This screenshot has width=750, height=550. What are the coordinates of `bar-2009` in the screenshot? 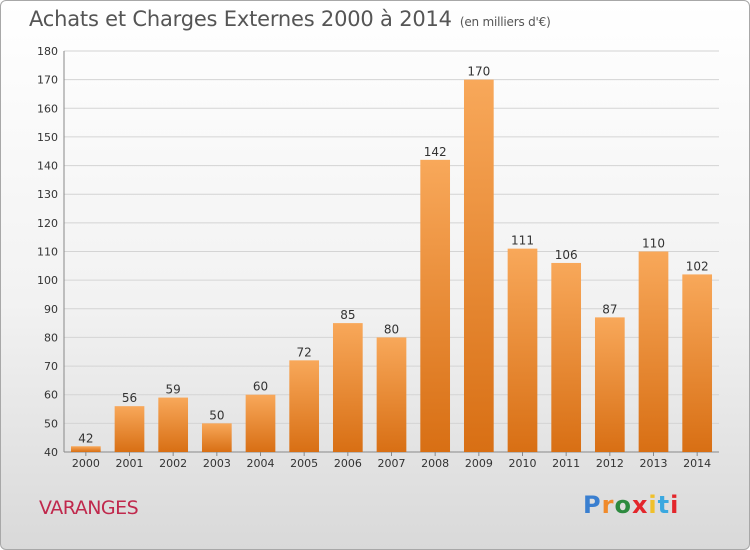 It's located at (478, 266).